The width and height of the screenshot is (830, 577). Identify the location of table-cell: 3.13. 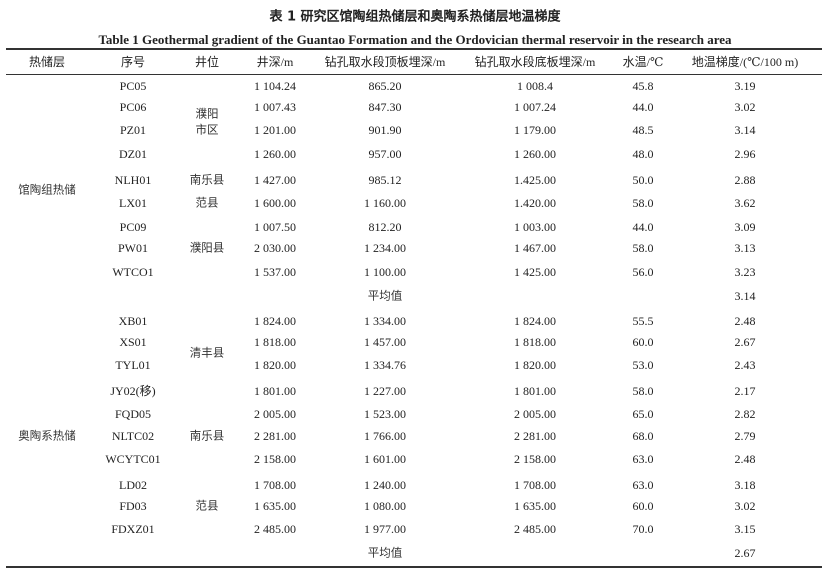
(745, 248).